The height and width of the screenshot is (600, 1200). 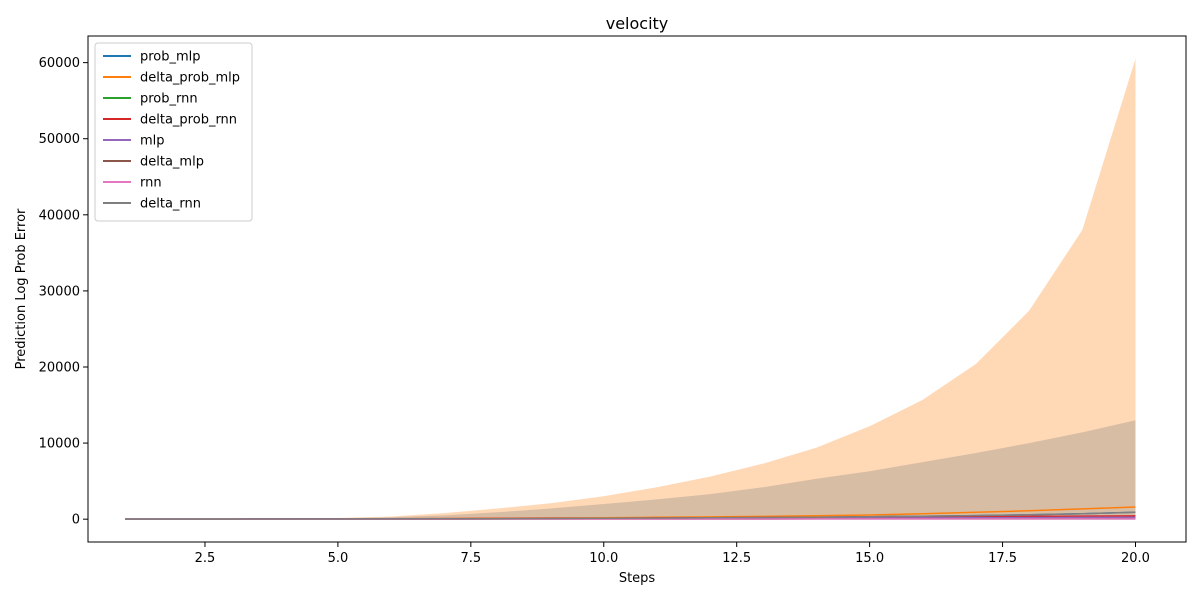 What do you see at coordinates (59, 63) in the screenshot?
I see `y-tick-label: 60000` at bounding box center [59, 63].